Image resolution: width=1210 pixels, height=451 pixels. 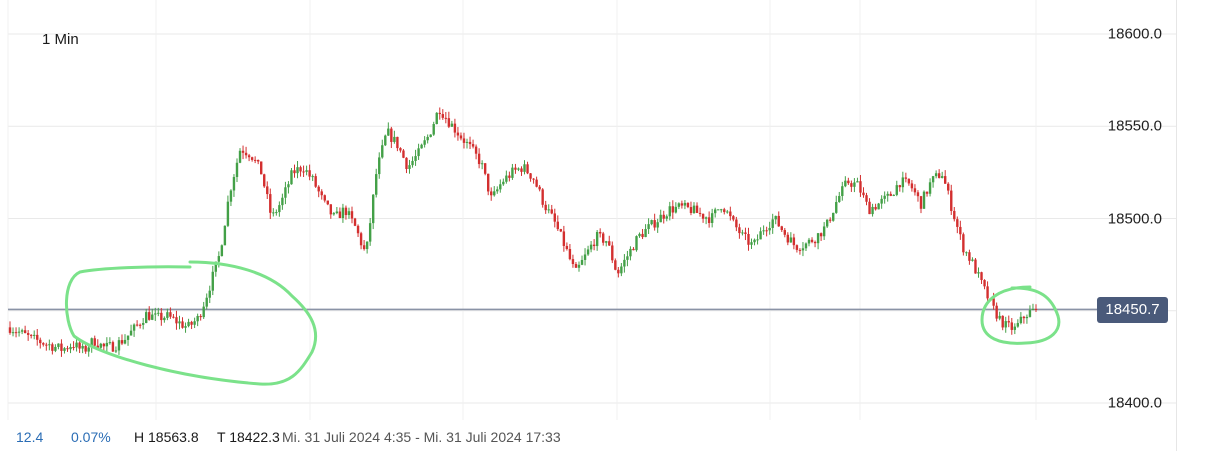 What do you see at coordinates (60, 39) in the screenshot?
I see `interval-label: 1 Min` at bounding box center [60, 39].